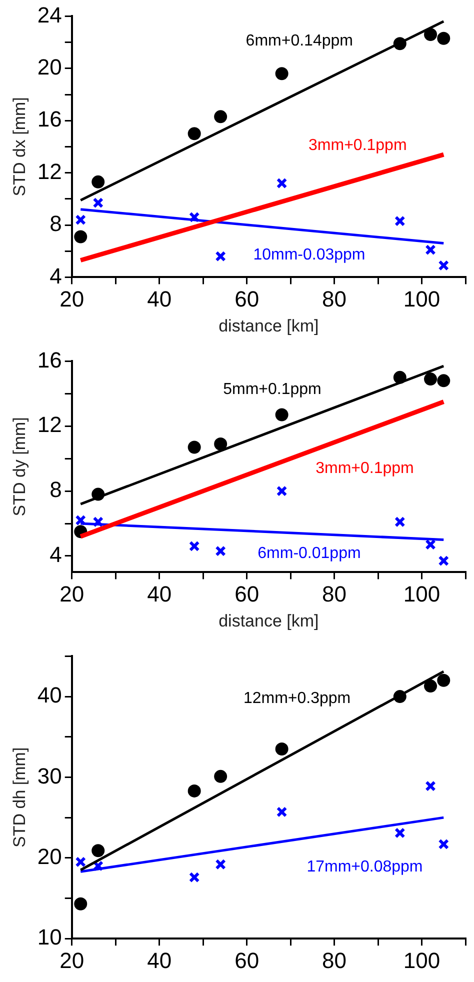 Image resolution: width=474 pixels, height=982 pixels. Describe the element at coordinates (297, 699) in the screenshot. I see `series-label: 12mm+0.3ppm` at that location.